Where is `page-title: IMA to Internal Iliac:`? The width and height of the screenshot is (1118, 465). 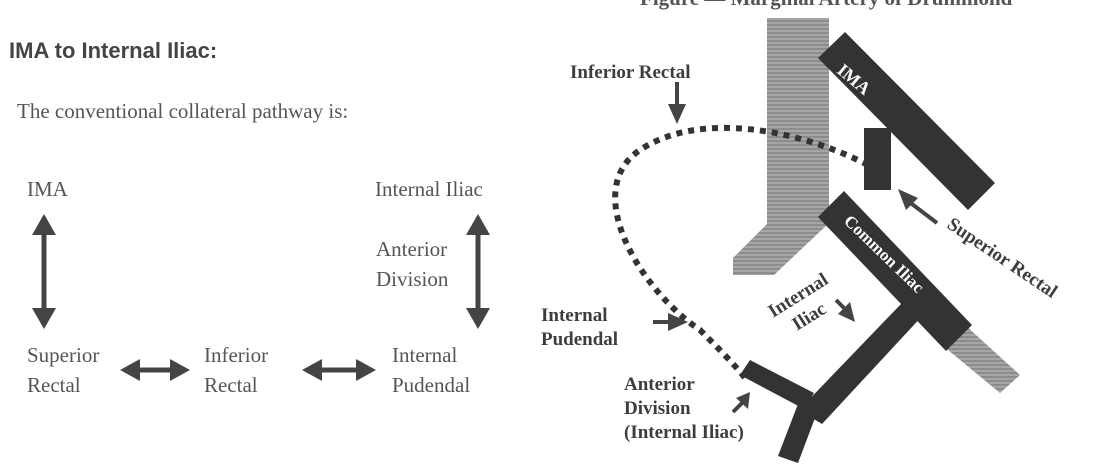
page-title: IMA to Internal Iliac: is located at coordinates (113, 50).